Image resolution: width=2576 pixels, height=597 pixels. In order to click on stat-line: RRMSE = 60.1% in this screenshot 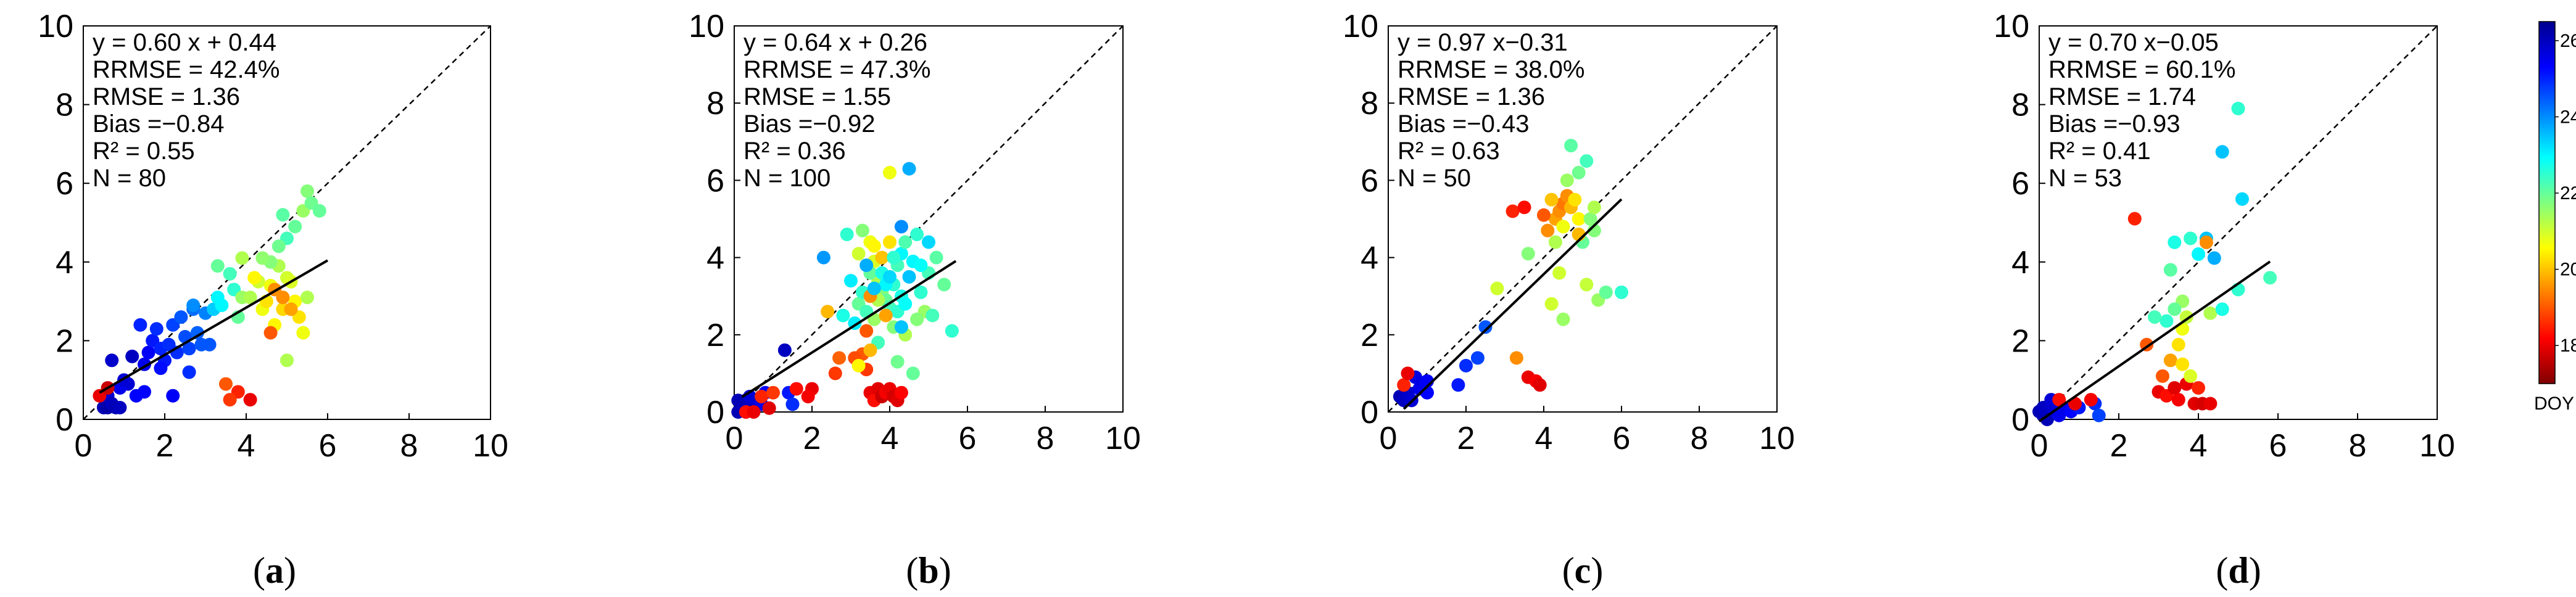, I will do `click(2141, 69)`.